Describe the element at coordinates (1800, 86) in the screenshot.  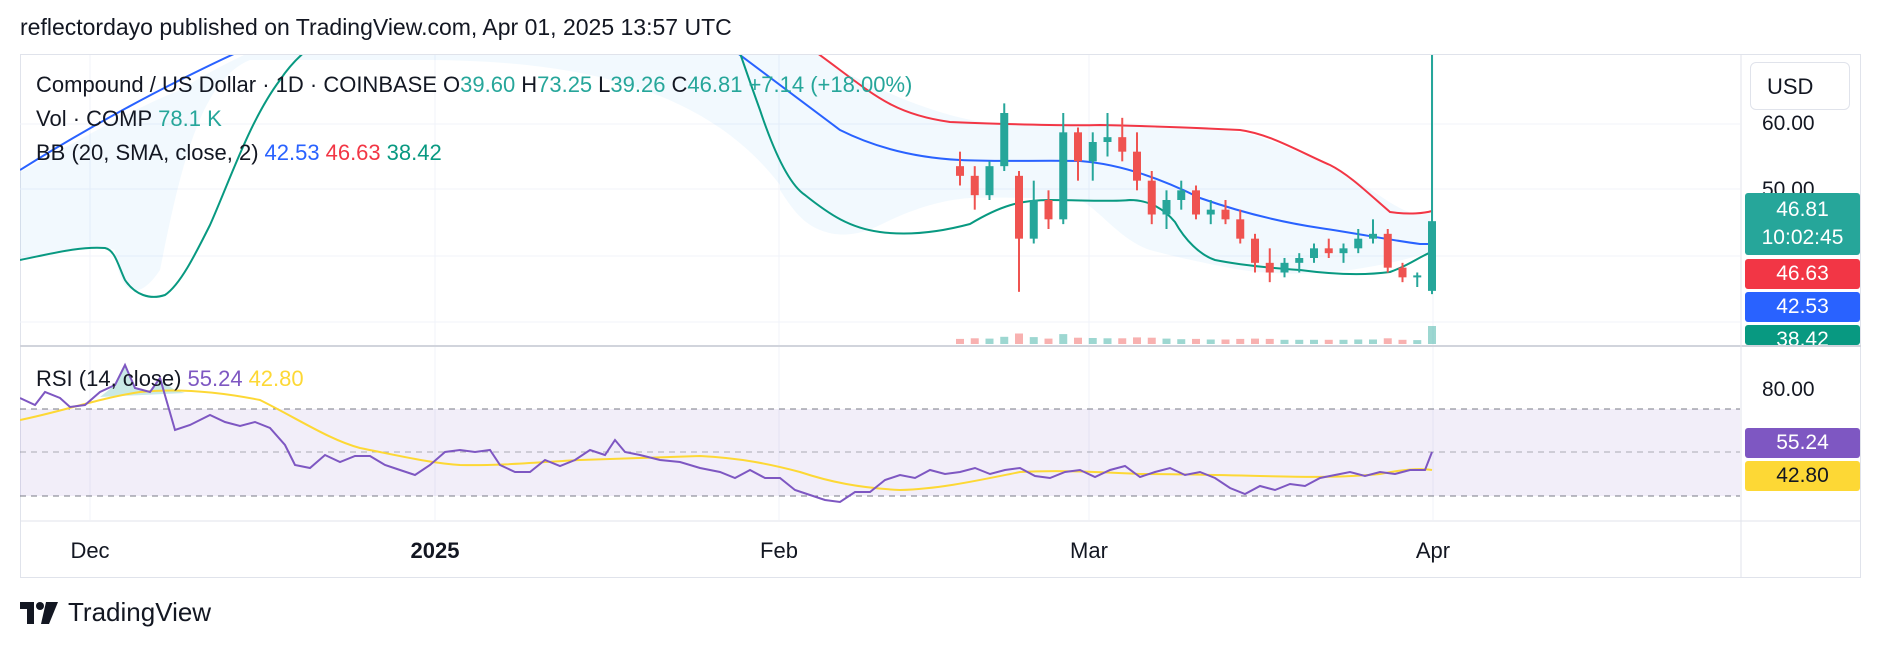
I see `currency-button: USD` at that location.